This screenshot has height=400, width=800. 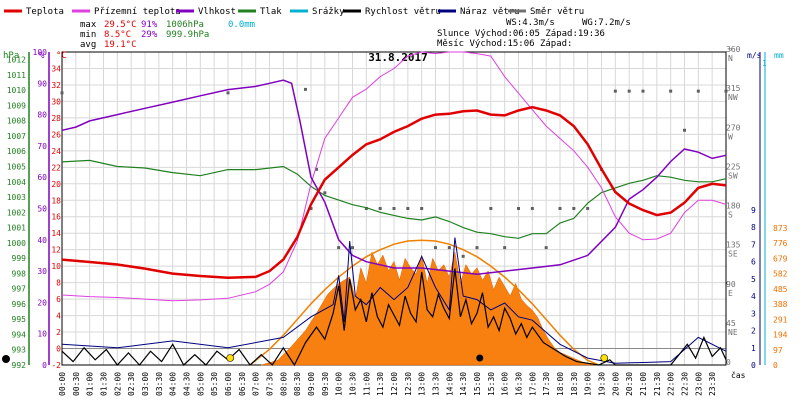 I want to click on dir-tick: 315, so click(x=733, y=88).